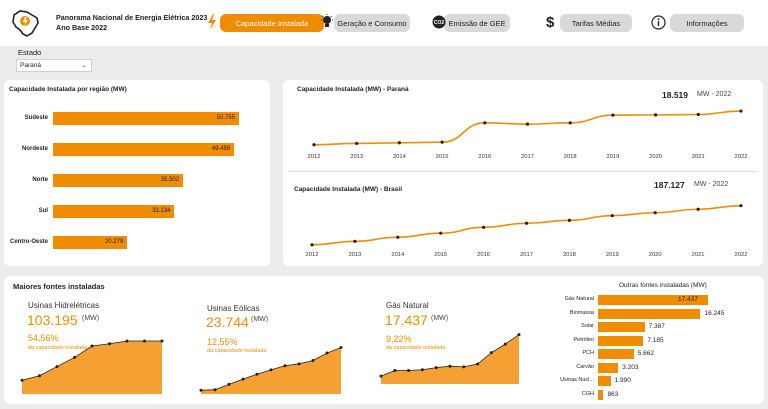  Describe the element at coordinates (227, 322) in the screenshot. I see `kpi-eolica-value: 23.744` at that location.